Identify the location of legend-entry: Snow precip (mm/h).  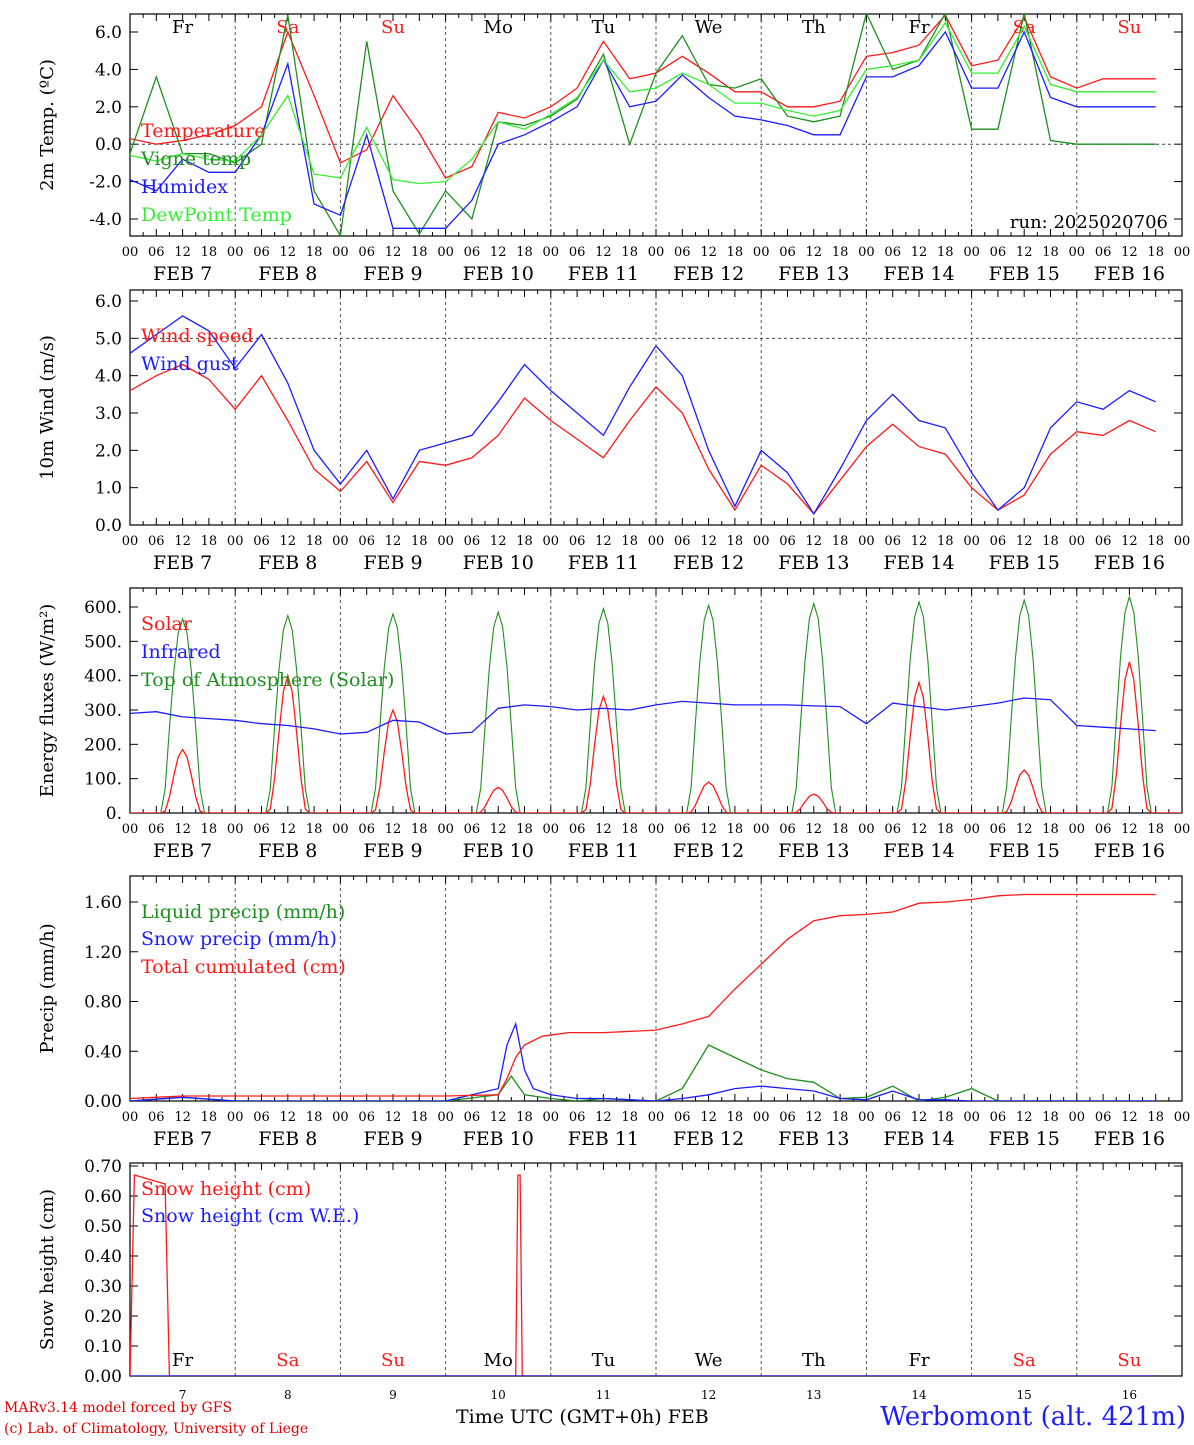
(239, 939).